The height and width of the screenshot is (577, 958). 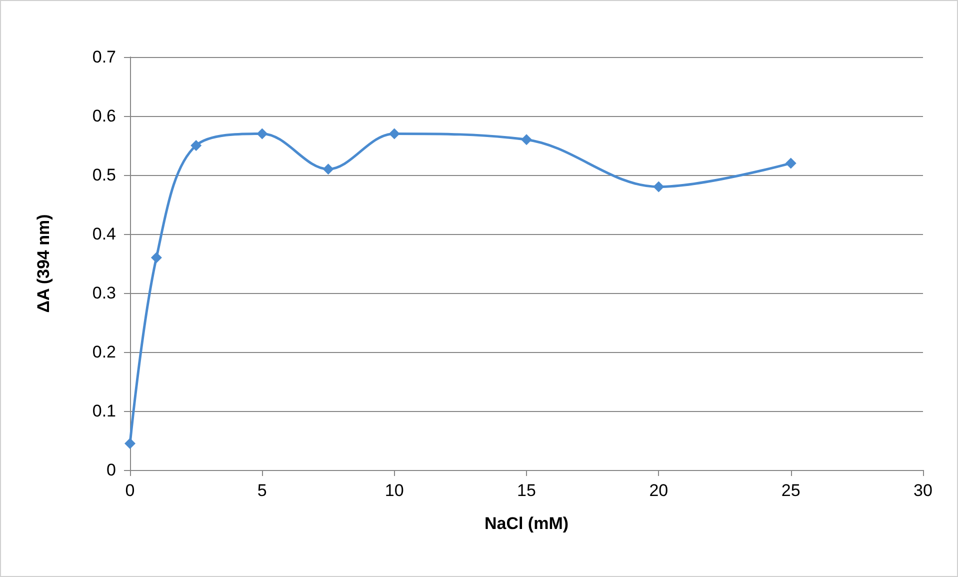 What do you see at coordinates (111, 470) in the screenshot?
I see `y-tick-label: 0` at bounding box center [111, 470].